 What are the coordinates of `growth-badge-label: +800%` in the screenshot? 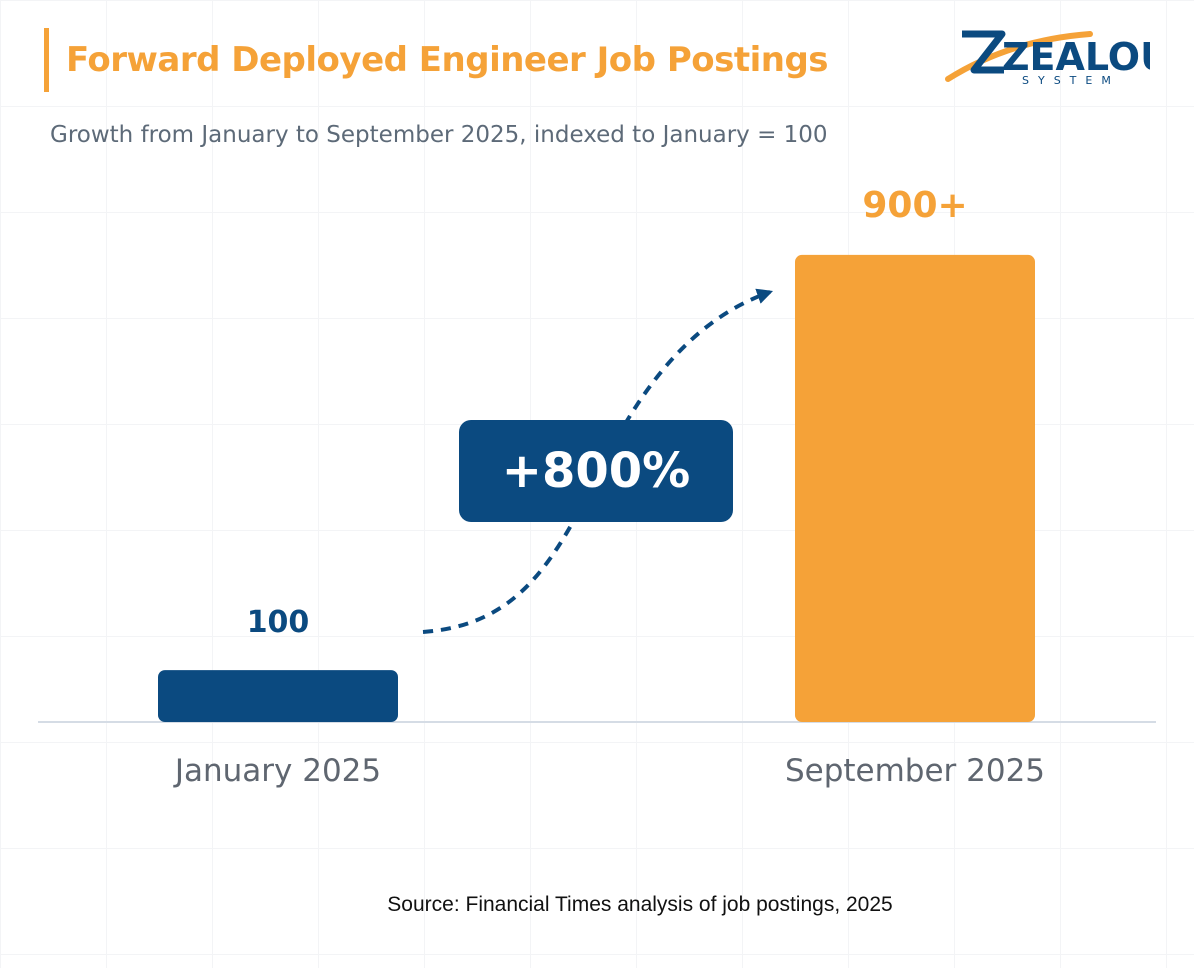 It's located at (596, 471).